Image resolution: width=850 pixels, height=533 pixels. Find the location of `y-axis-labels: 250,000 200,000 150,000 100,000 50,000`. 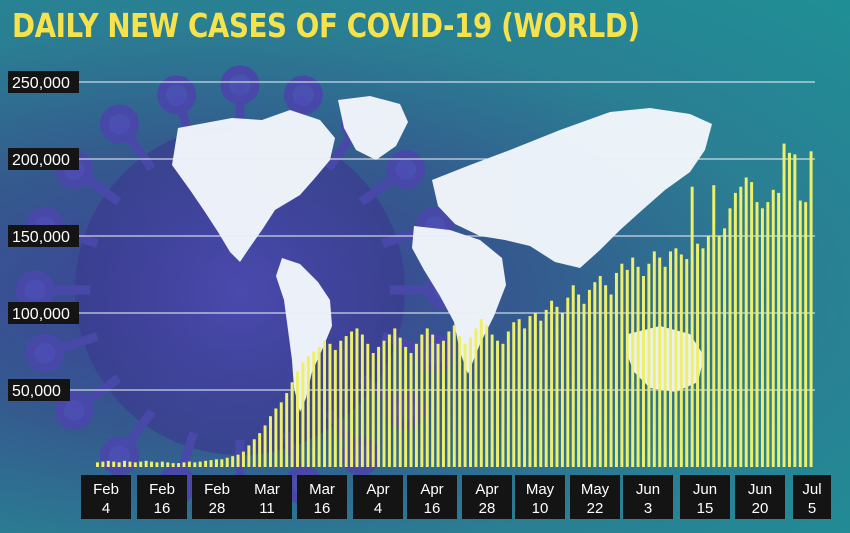

y-axis-labels: 250,000 200,000 150,000 100,000 50,000 is located at coordinates (43, 236).